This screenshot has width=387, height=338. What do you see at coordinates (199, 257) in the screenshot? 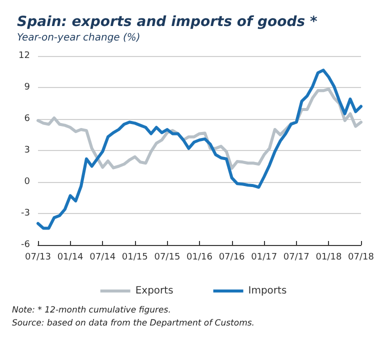
I see `x-tick-label: 01/16` at bounding box center [199, 257].